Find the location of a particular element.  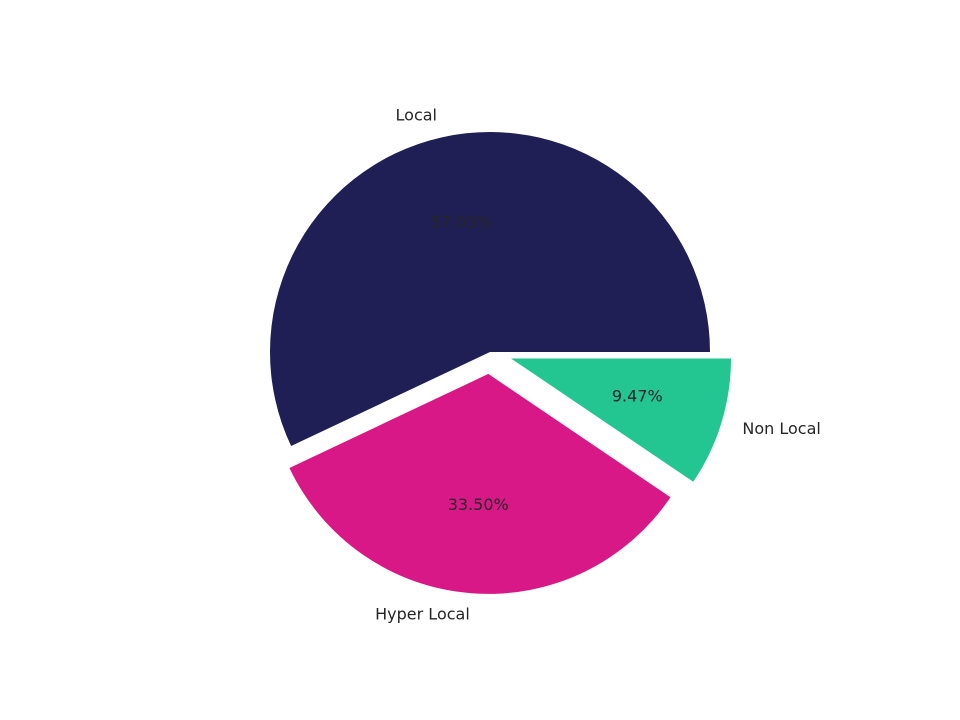

slice-label: Hyper Local is located at coordinates (422, 614).